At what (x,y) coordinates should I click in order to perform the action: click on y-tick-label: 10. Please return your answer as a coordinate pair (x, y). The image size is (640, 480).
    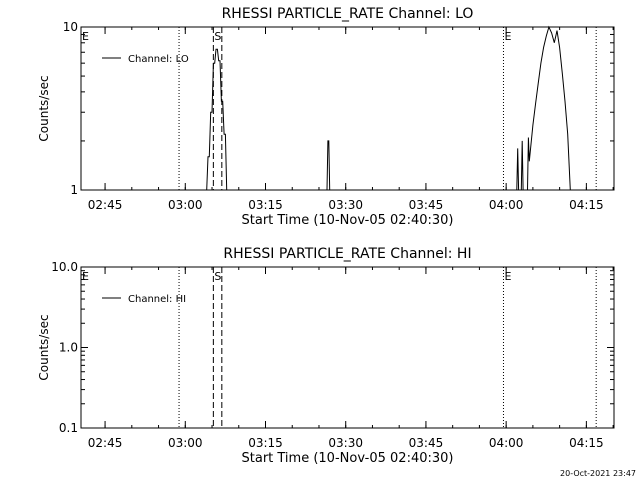
    Looking at the image, I should click on (70, 27).